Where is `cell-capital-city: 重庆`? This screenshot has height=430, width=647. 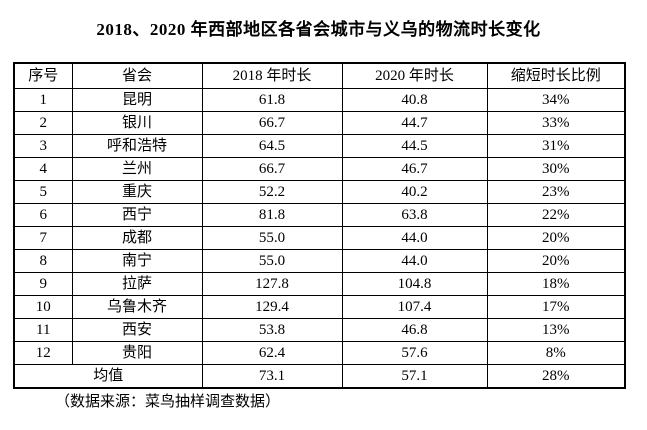
cell-capital-city: 重庆 is located at coordinates (137, 192).